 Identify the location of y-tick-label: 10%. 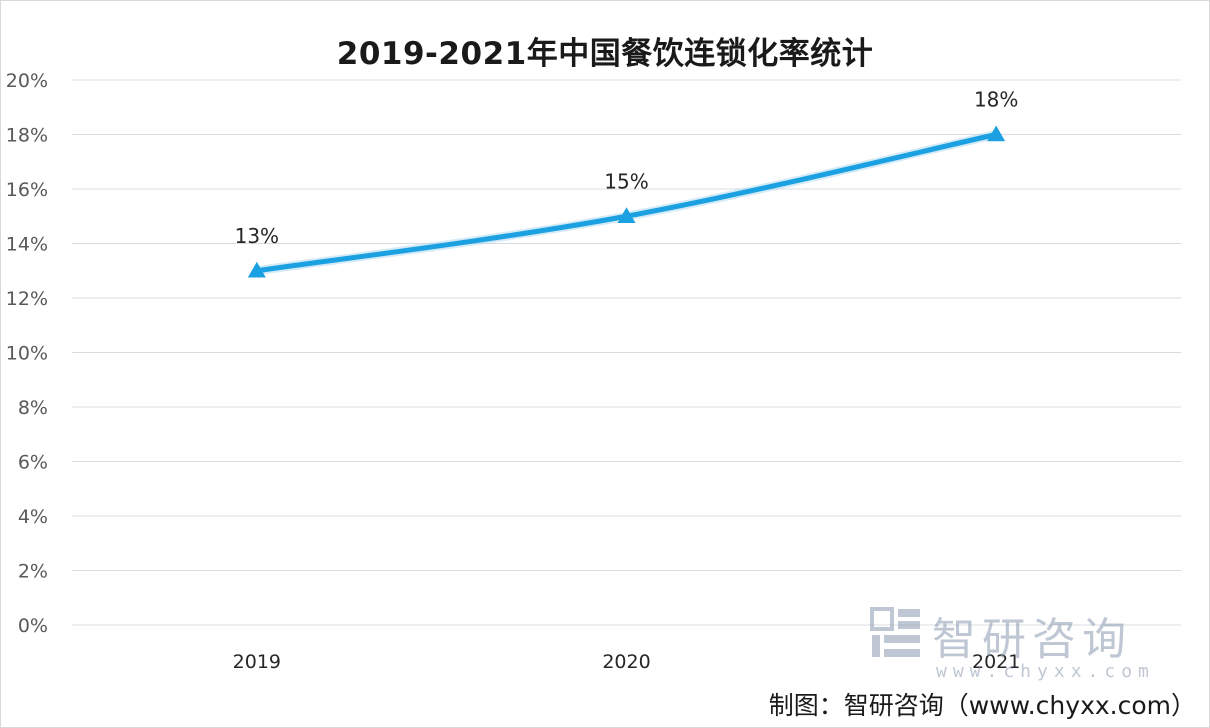
(27, 354).